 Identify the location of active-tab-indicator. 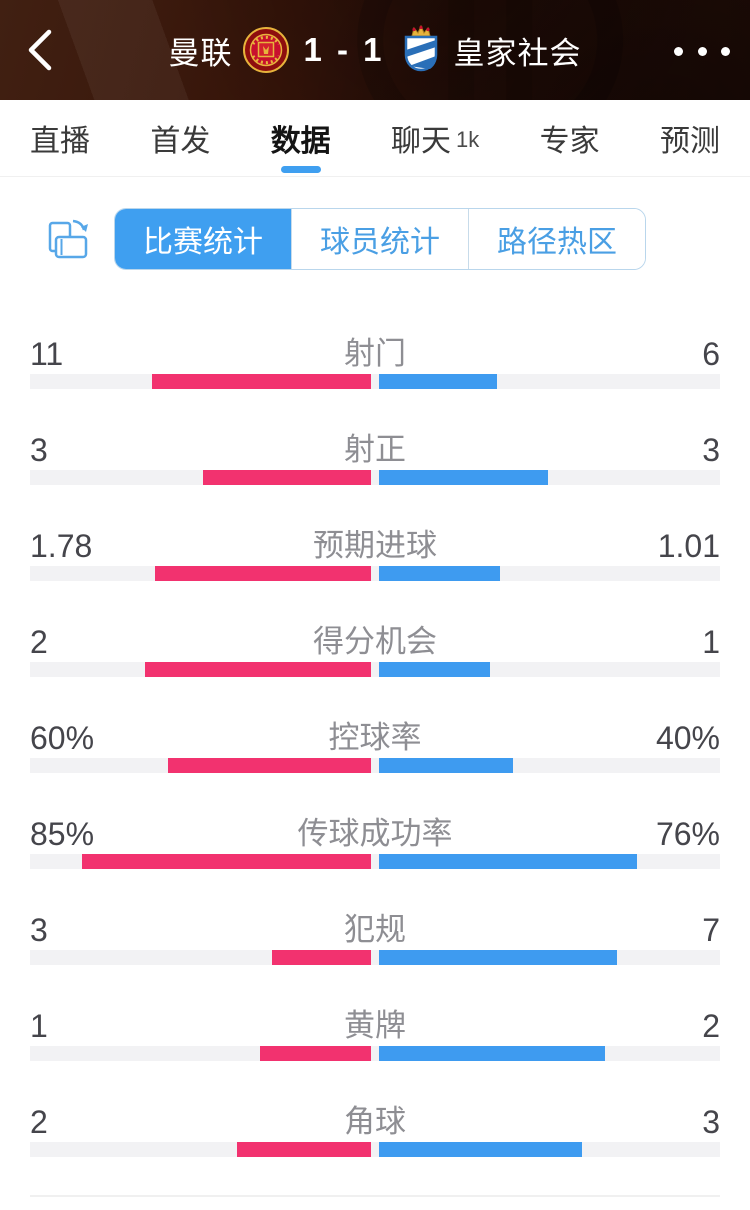
(300, 169).